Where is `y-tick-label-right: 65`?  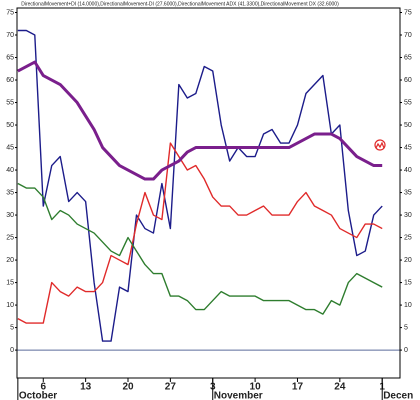 y-tick-label-right: 65 is located at coordinates (408, 57).